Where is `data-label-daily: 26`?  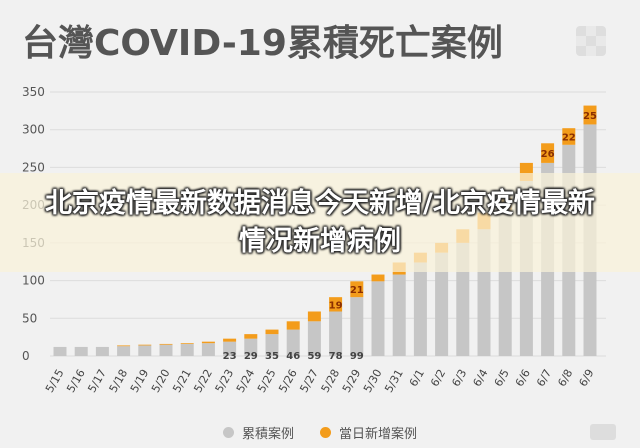 data-label-daily: 26 is located at coordinates (548, 154).